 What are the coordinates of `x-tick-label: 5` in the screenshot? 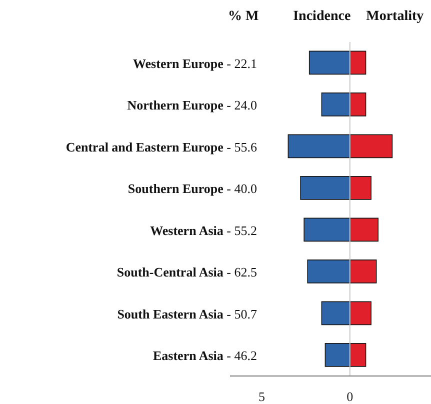 It's located at (261, 396).